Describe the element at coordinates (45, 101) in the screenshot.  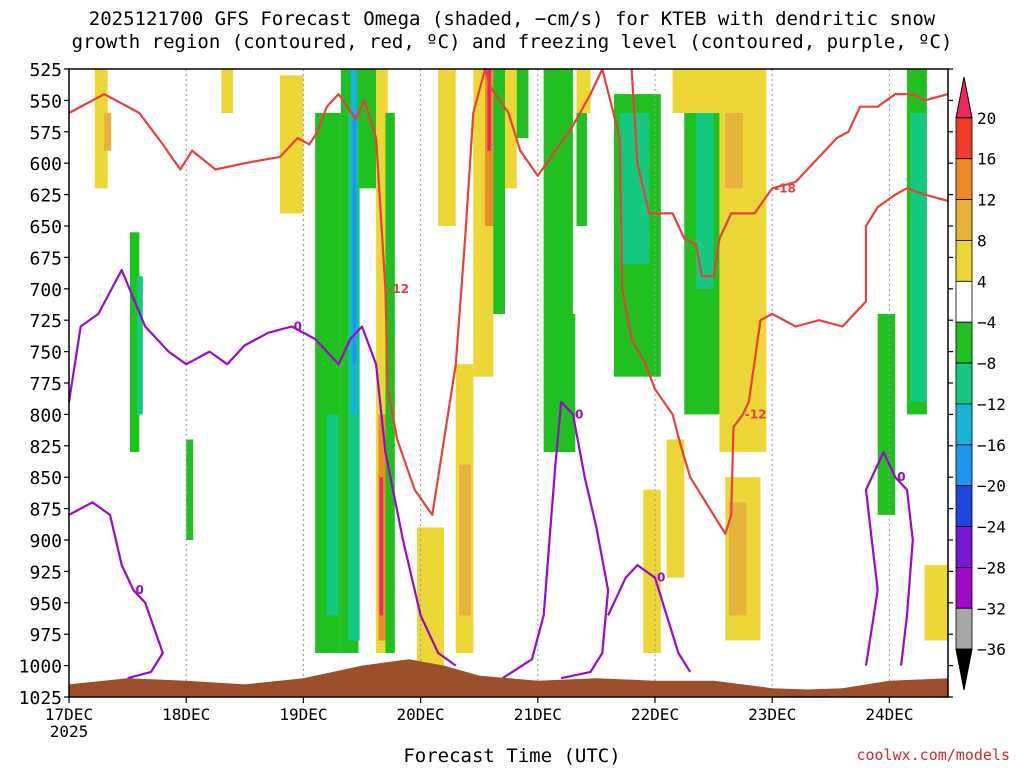
I see `y-tick-label: 550` at that location.